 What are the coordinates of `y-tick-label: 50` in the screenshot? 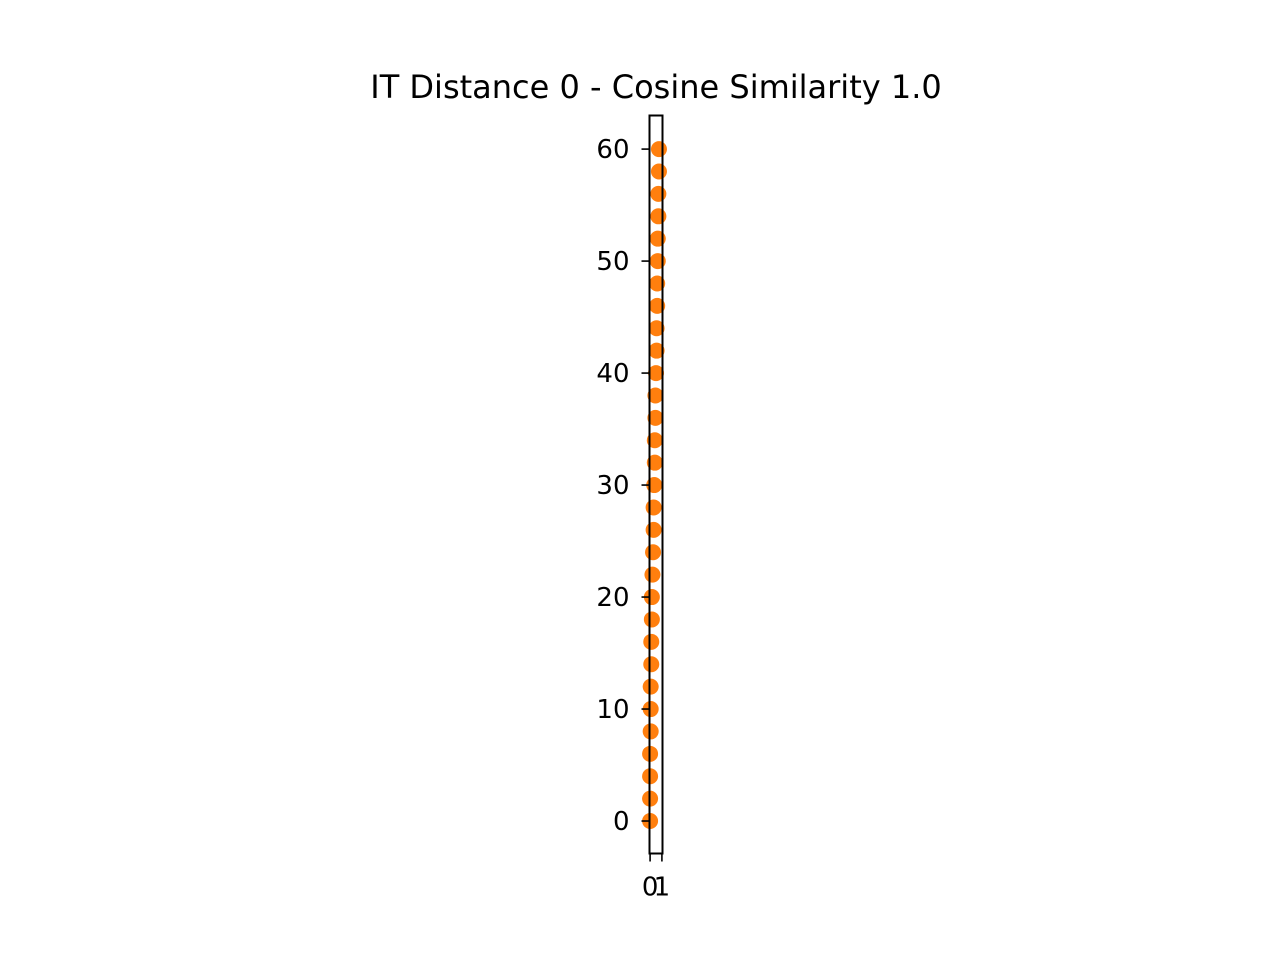 It's located at (612, 262).